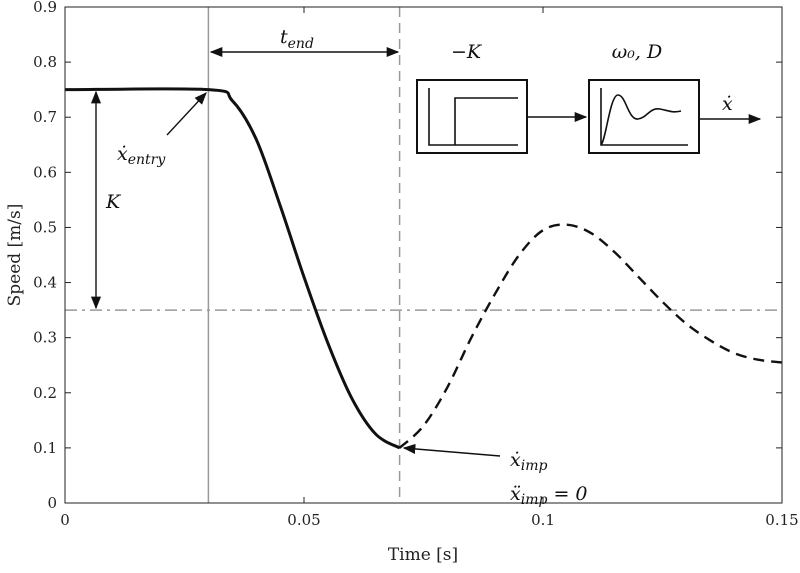 The height and width of the screenshot is (573, 800). Describe the element at coordinates (45, 172) in the screenshot. I see `y-tick-label: 0.6` at that location.